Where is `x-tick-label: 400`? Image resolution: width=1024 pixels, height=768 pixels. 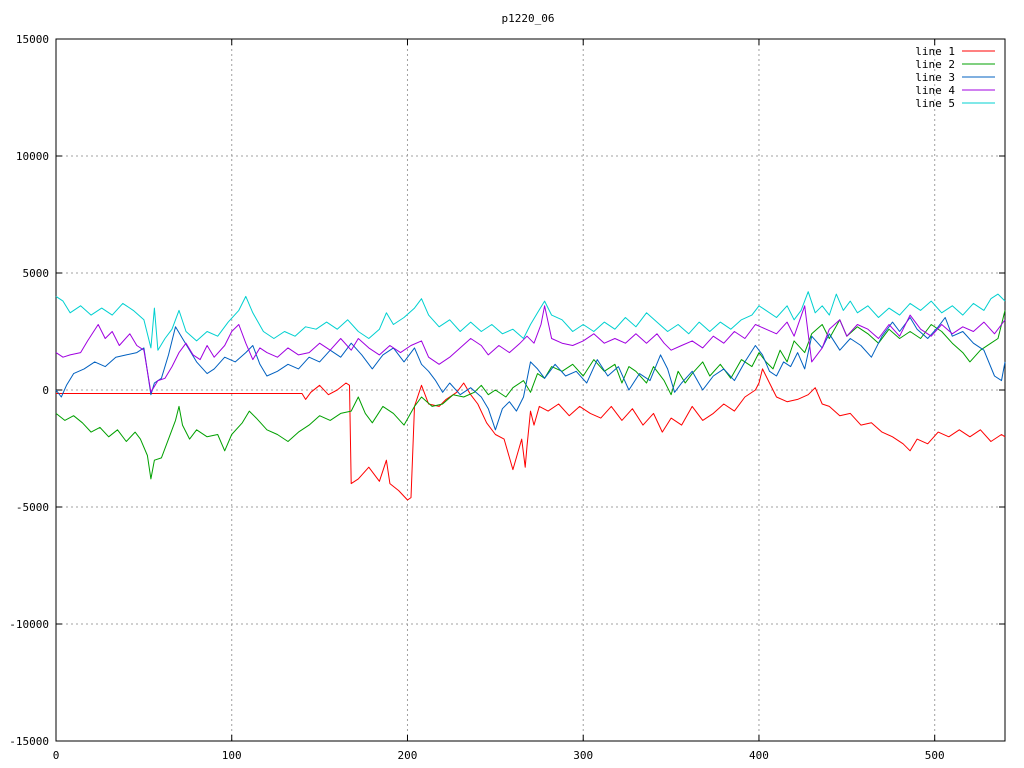 x-tick-label: 400 is located at coordinates (759, 755).